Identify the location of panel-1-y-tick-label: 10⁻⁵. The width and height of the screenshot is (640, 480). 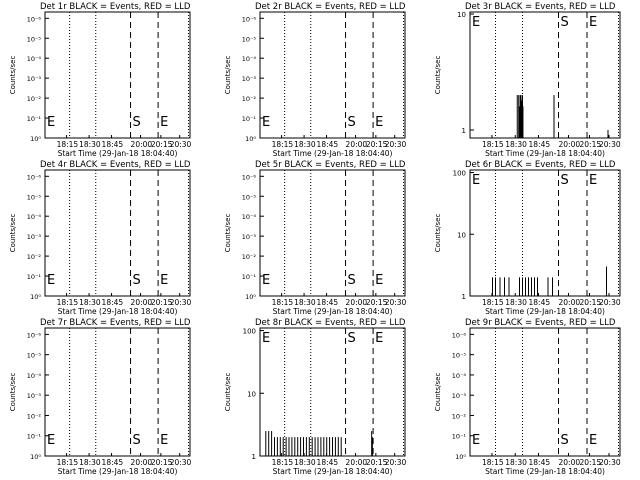
(34, 39).